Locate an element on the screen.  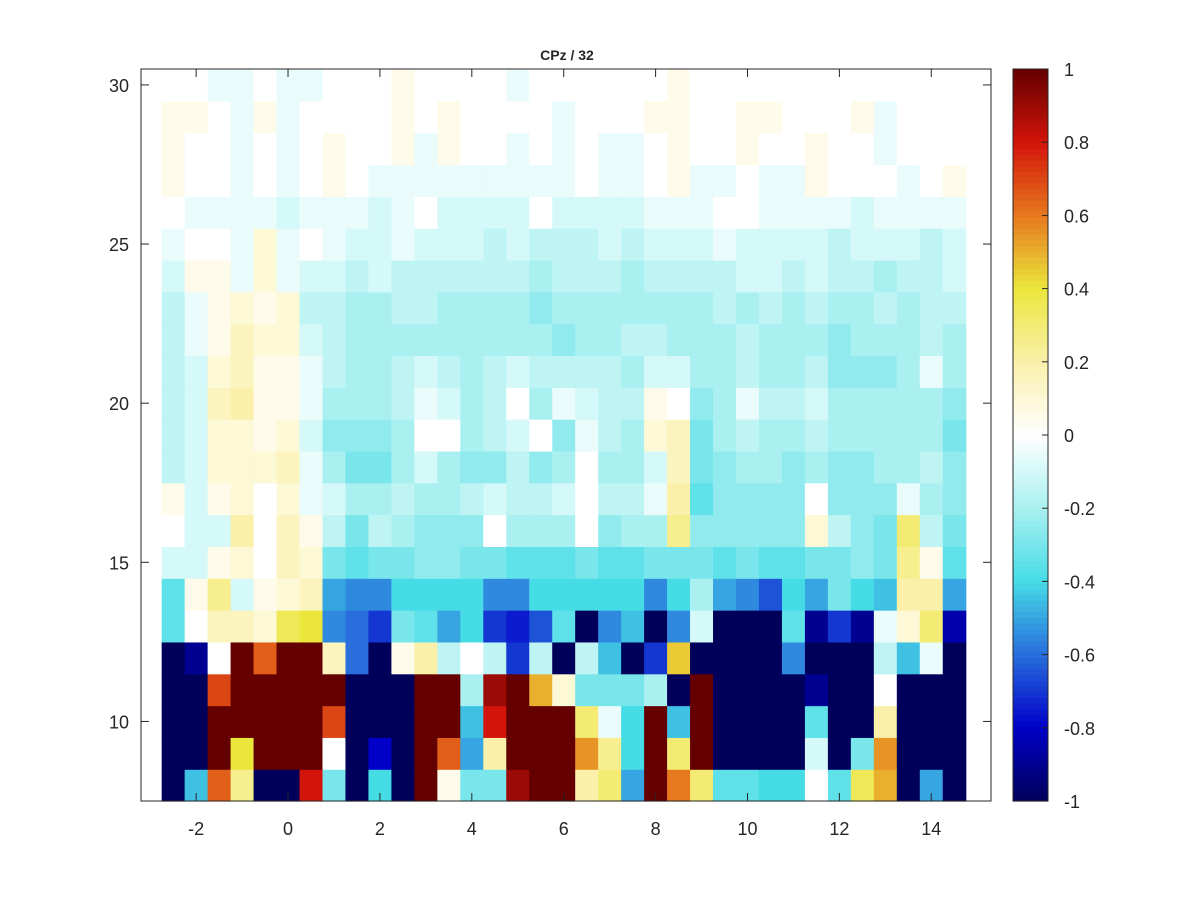
y-tick-label: 30 is located at coordinates (119, 86).